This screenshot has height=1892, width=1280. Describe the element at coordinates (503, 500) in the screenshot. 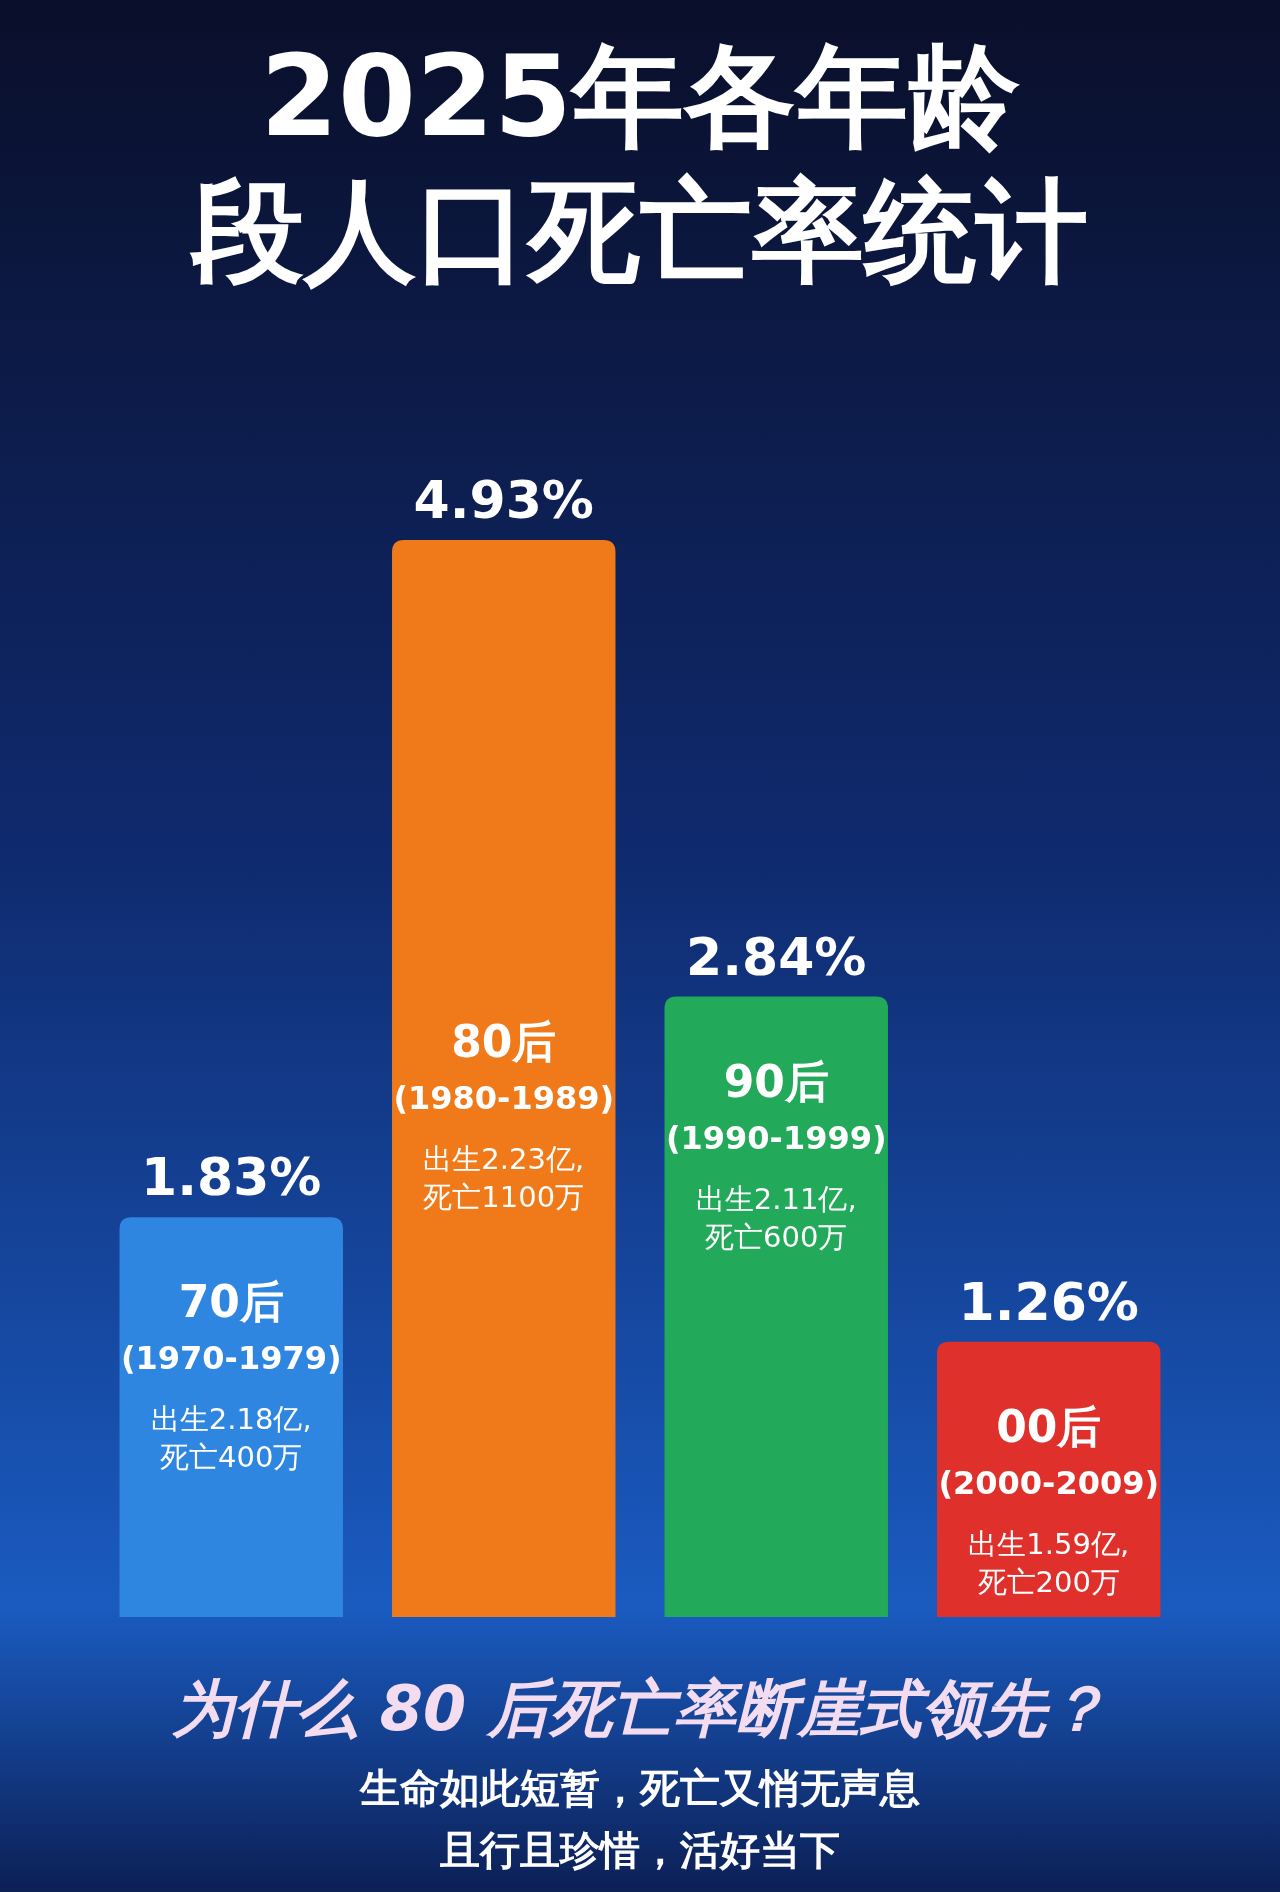

I see `data-label: 4.93%` at that location.